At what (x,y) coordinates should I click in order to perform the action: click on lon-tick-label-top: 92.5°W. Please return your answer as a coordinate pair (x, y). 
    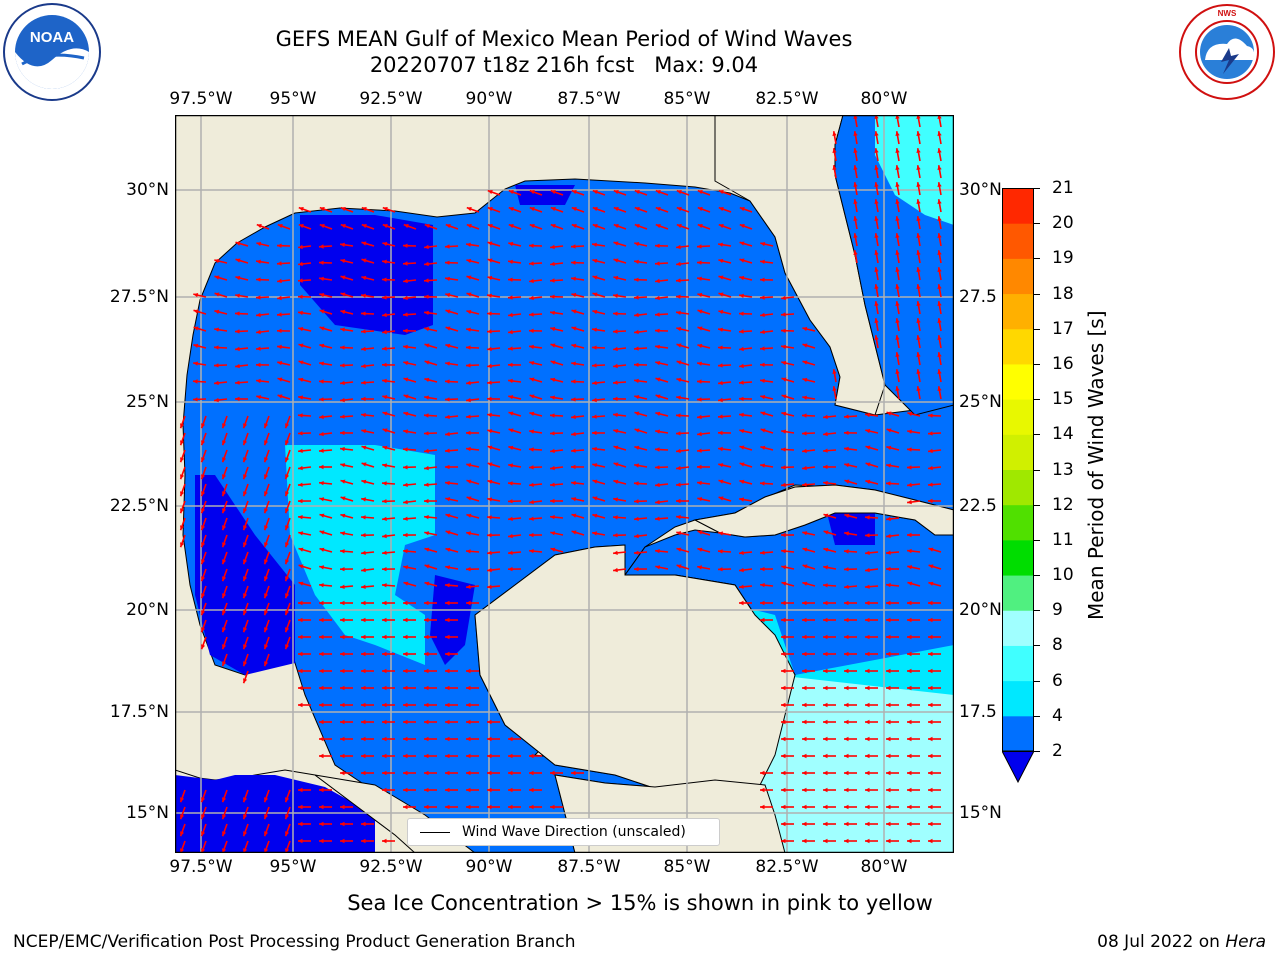
    Looking at the image, I should click on (391, 99).